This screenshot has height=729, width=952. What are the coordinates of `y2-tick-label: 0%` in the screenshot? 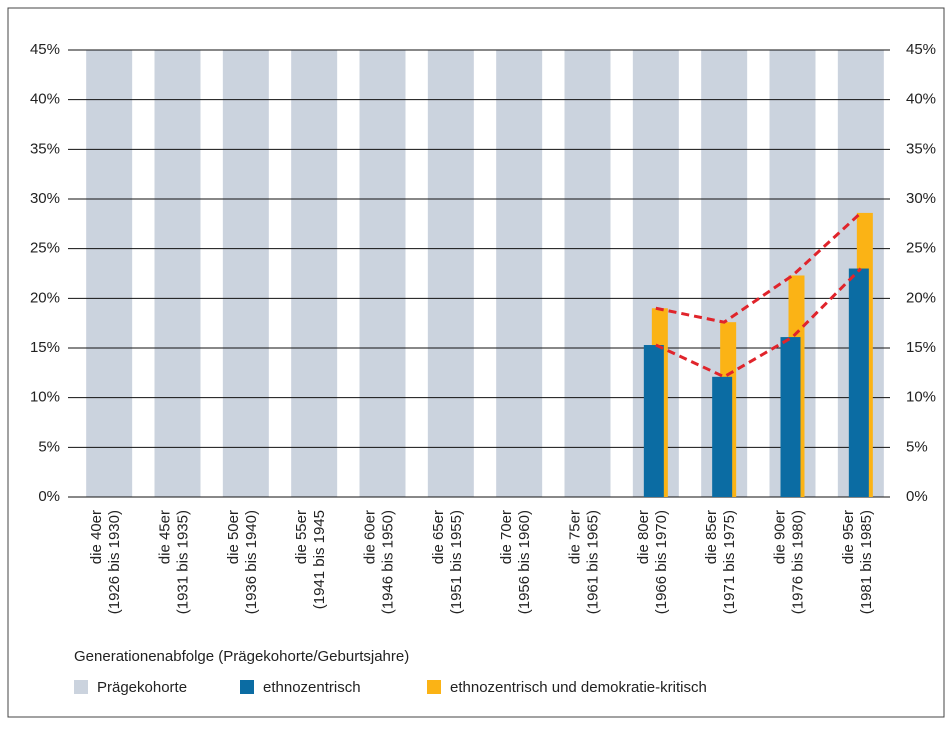 It's located at (917, 496).